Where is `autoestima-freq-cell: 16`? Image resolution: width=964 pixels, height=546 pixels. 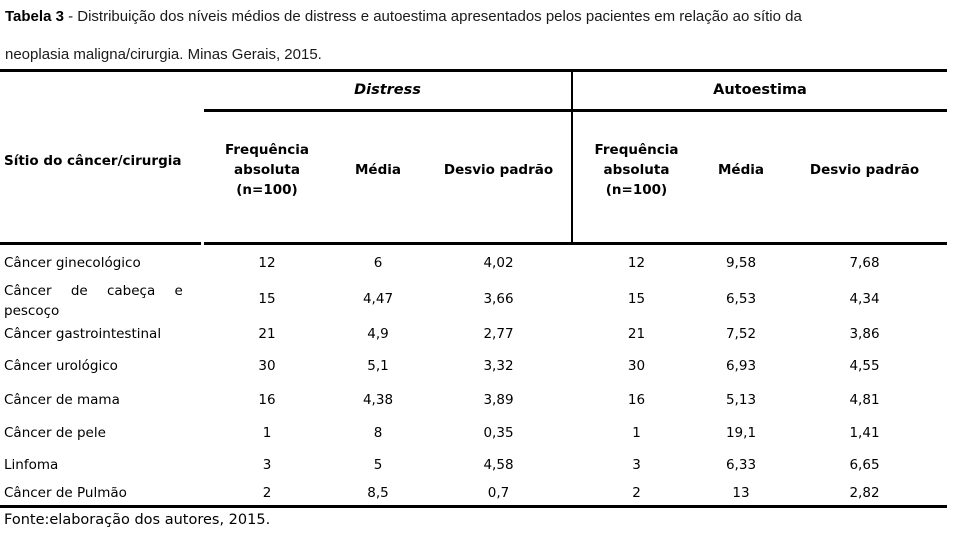 autoestima-freq-cell: 16 is located at coordinates (636, 399).